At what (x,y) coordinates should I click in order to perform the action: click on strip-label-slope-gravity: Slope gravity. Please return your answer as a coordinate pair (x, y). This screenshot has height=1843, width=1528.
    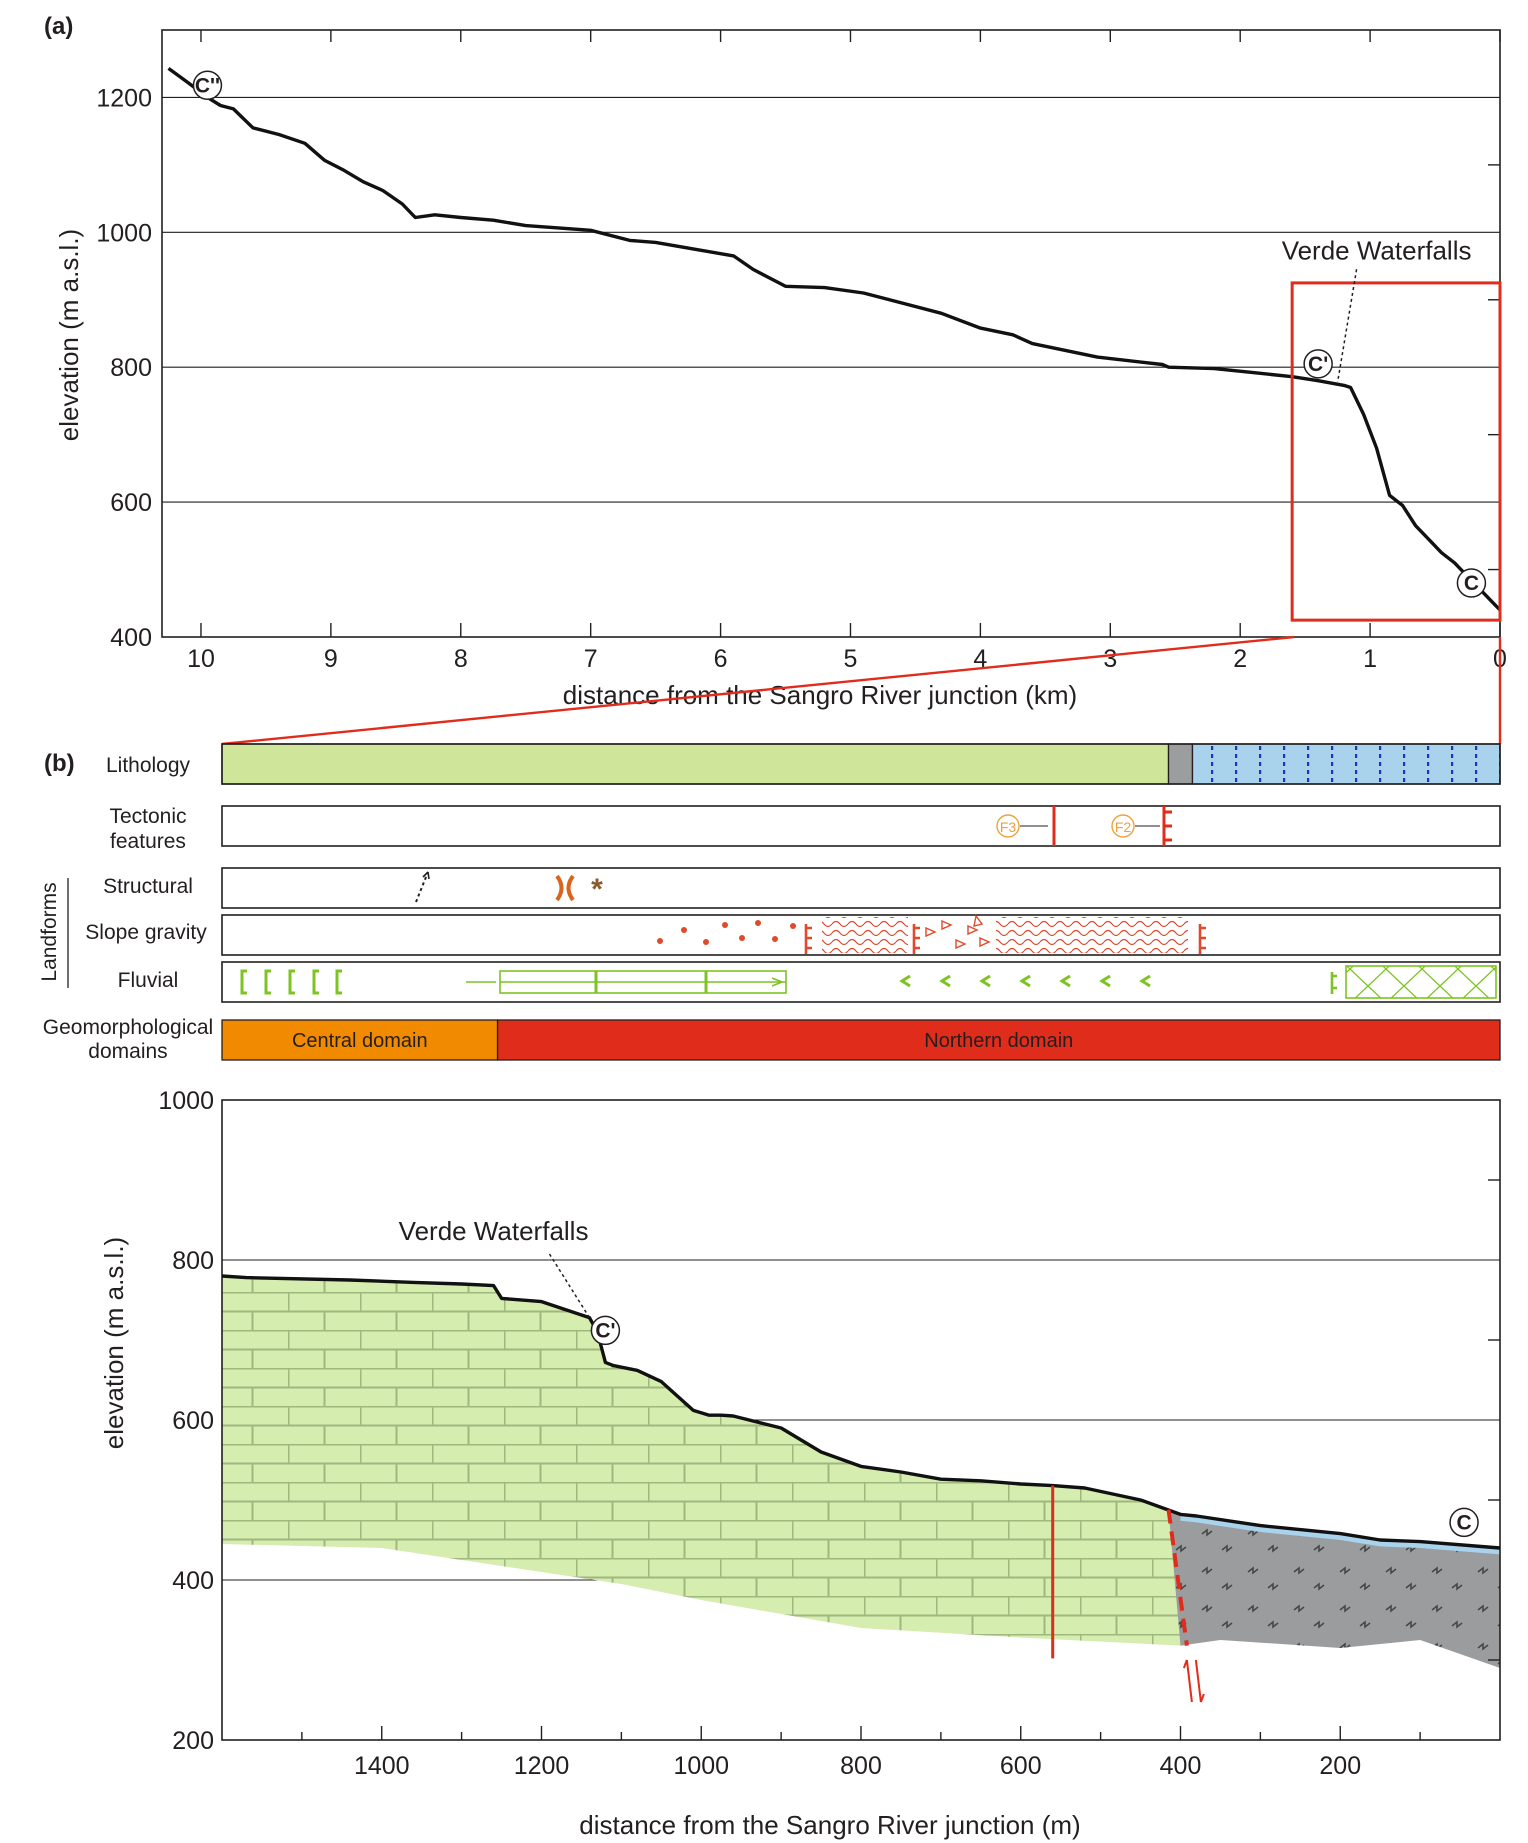
    Looking at the image, I should click on (146, 932).